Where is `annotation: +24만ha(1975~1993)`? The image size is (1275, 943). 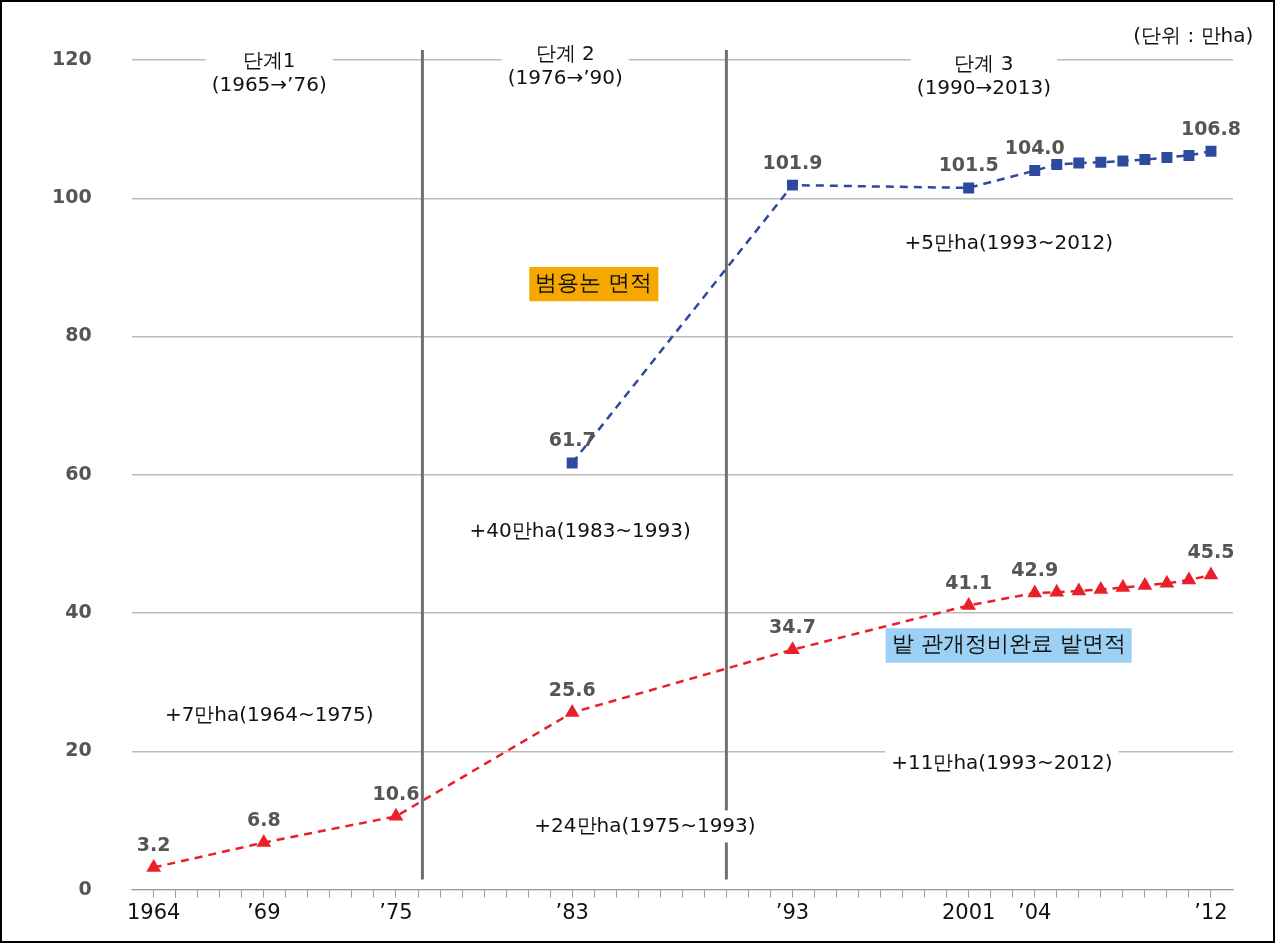 annotation: +24만ha(1975~1993) is located at coordinates (645, 824).